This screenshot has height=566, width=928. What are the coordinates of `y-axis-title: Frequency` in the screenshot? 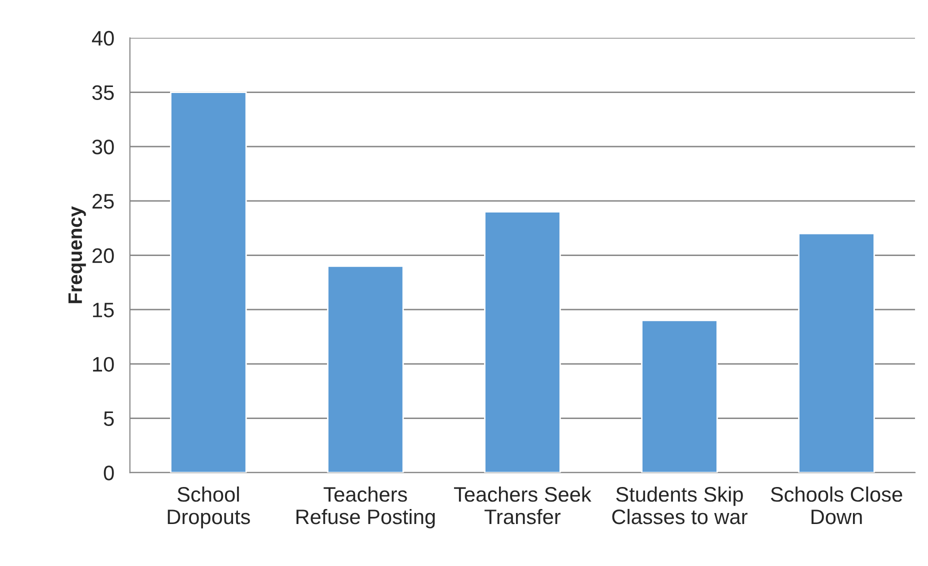 It's located at (77, 255).